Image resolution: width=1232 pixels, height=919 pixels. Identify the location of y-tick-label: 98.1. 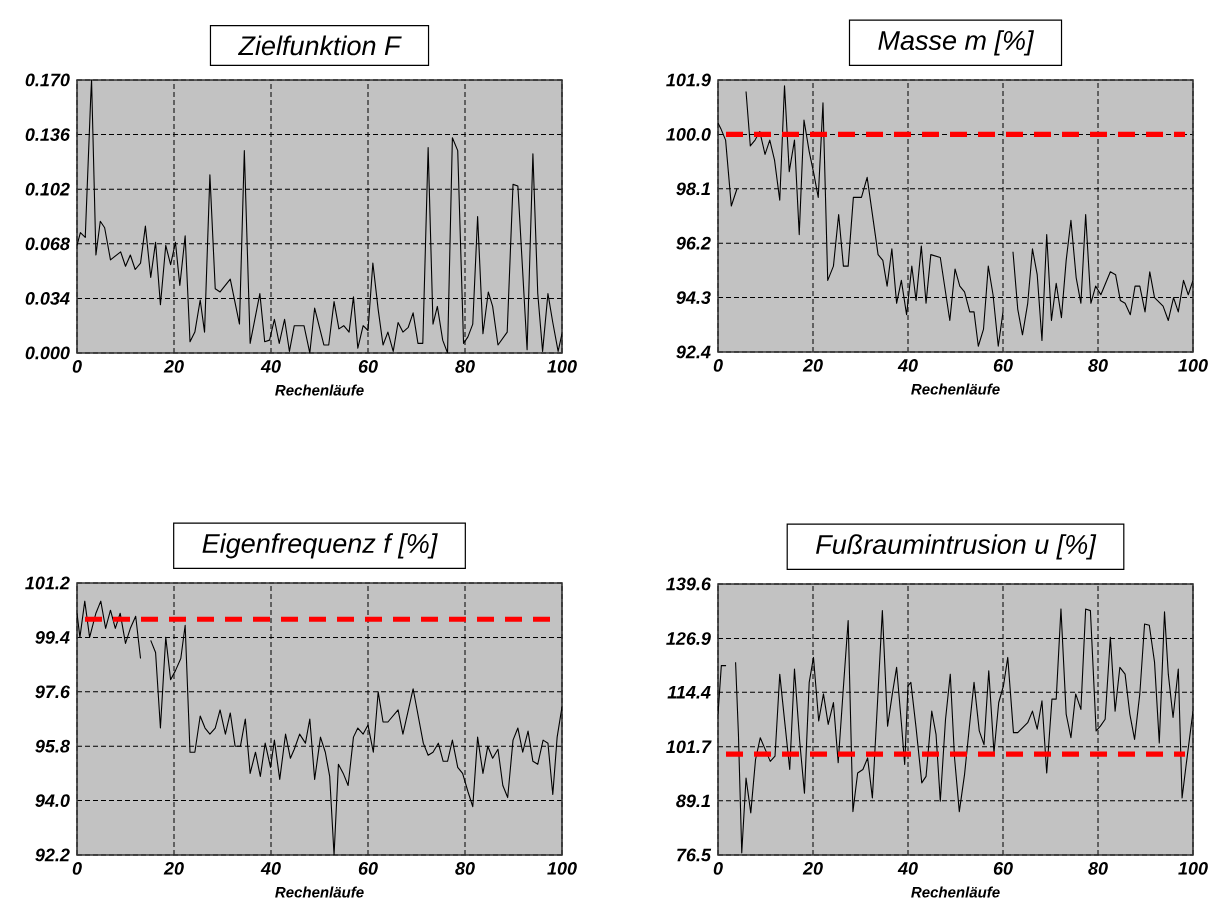
(693, 189).